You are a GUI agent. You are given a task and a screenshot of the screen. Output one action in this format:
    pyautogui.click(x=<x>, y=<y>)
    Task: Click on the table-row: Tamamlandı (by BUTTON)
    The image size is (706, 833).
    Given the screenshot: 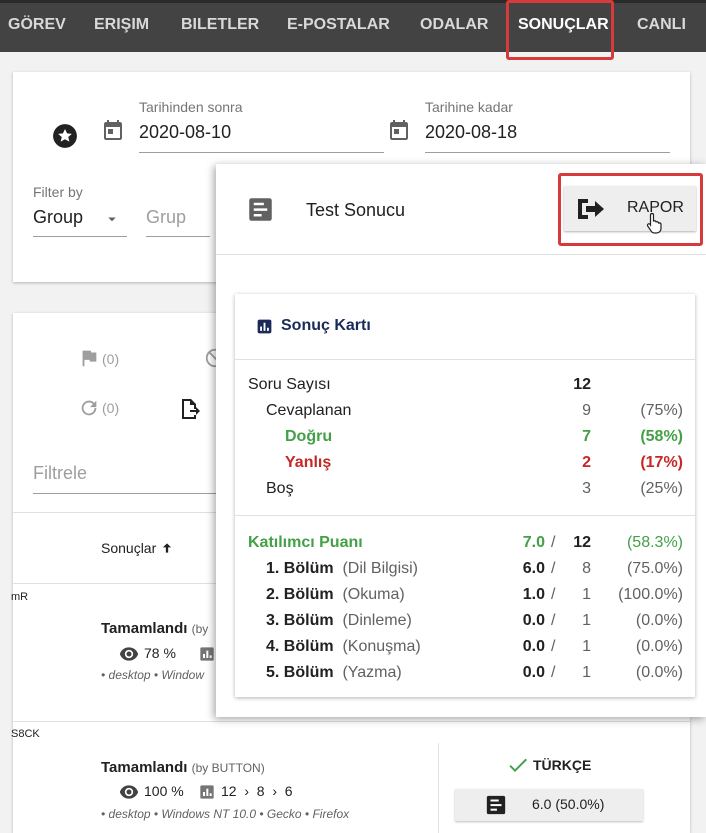 What is the action you would take?
    pyautogui.click(x=183, y=767)
    